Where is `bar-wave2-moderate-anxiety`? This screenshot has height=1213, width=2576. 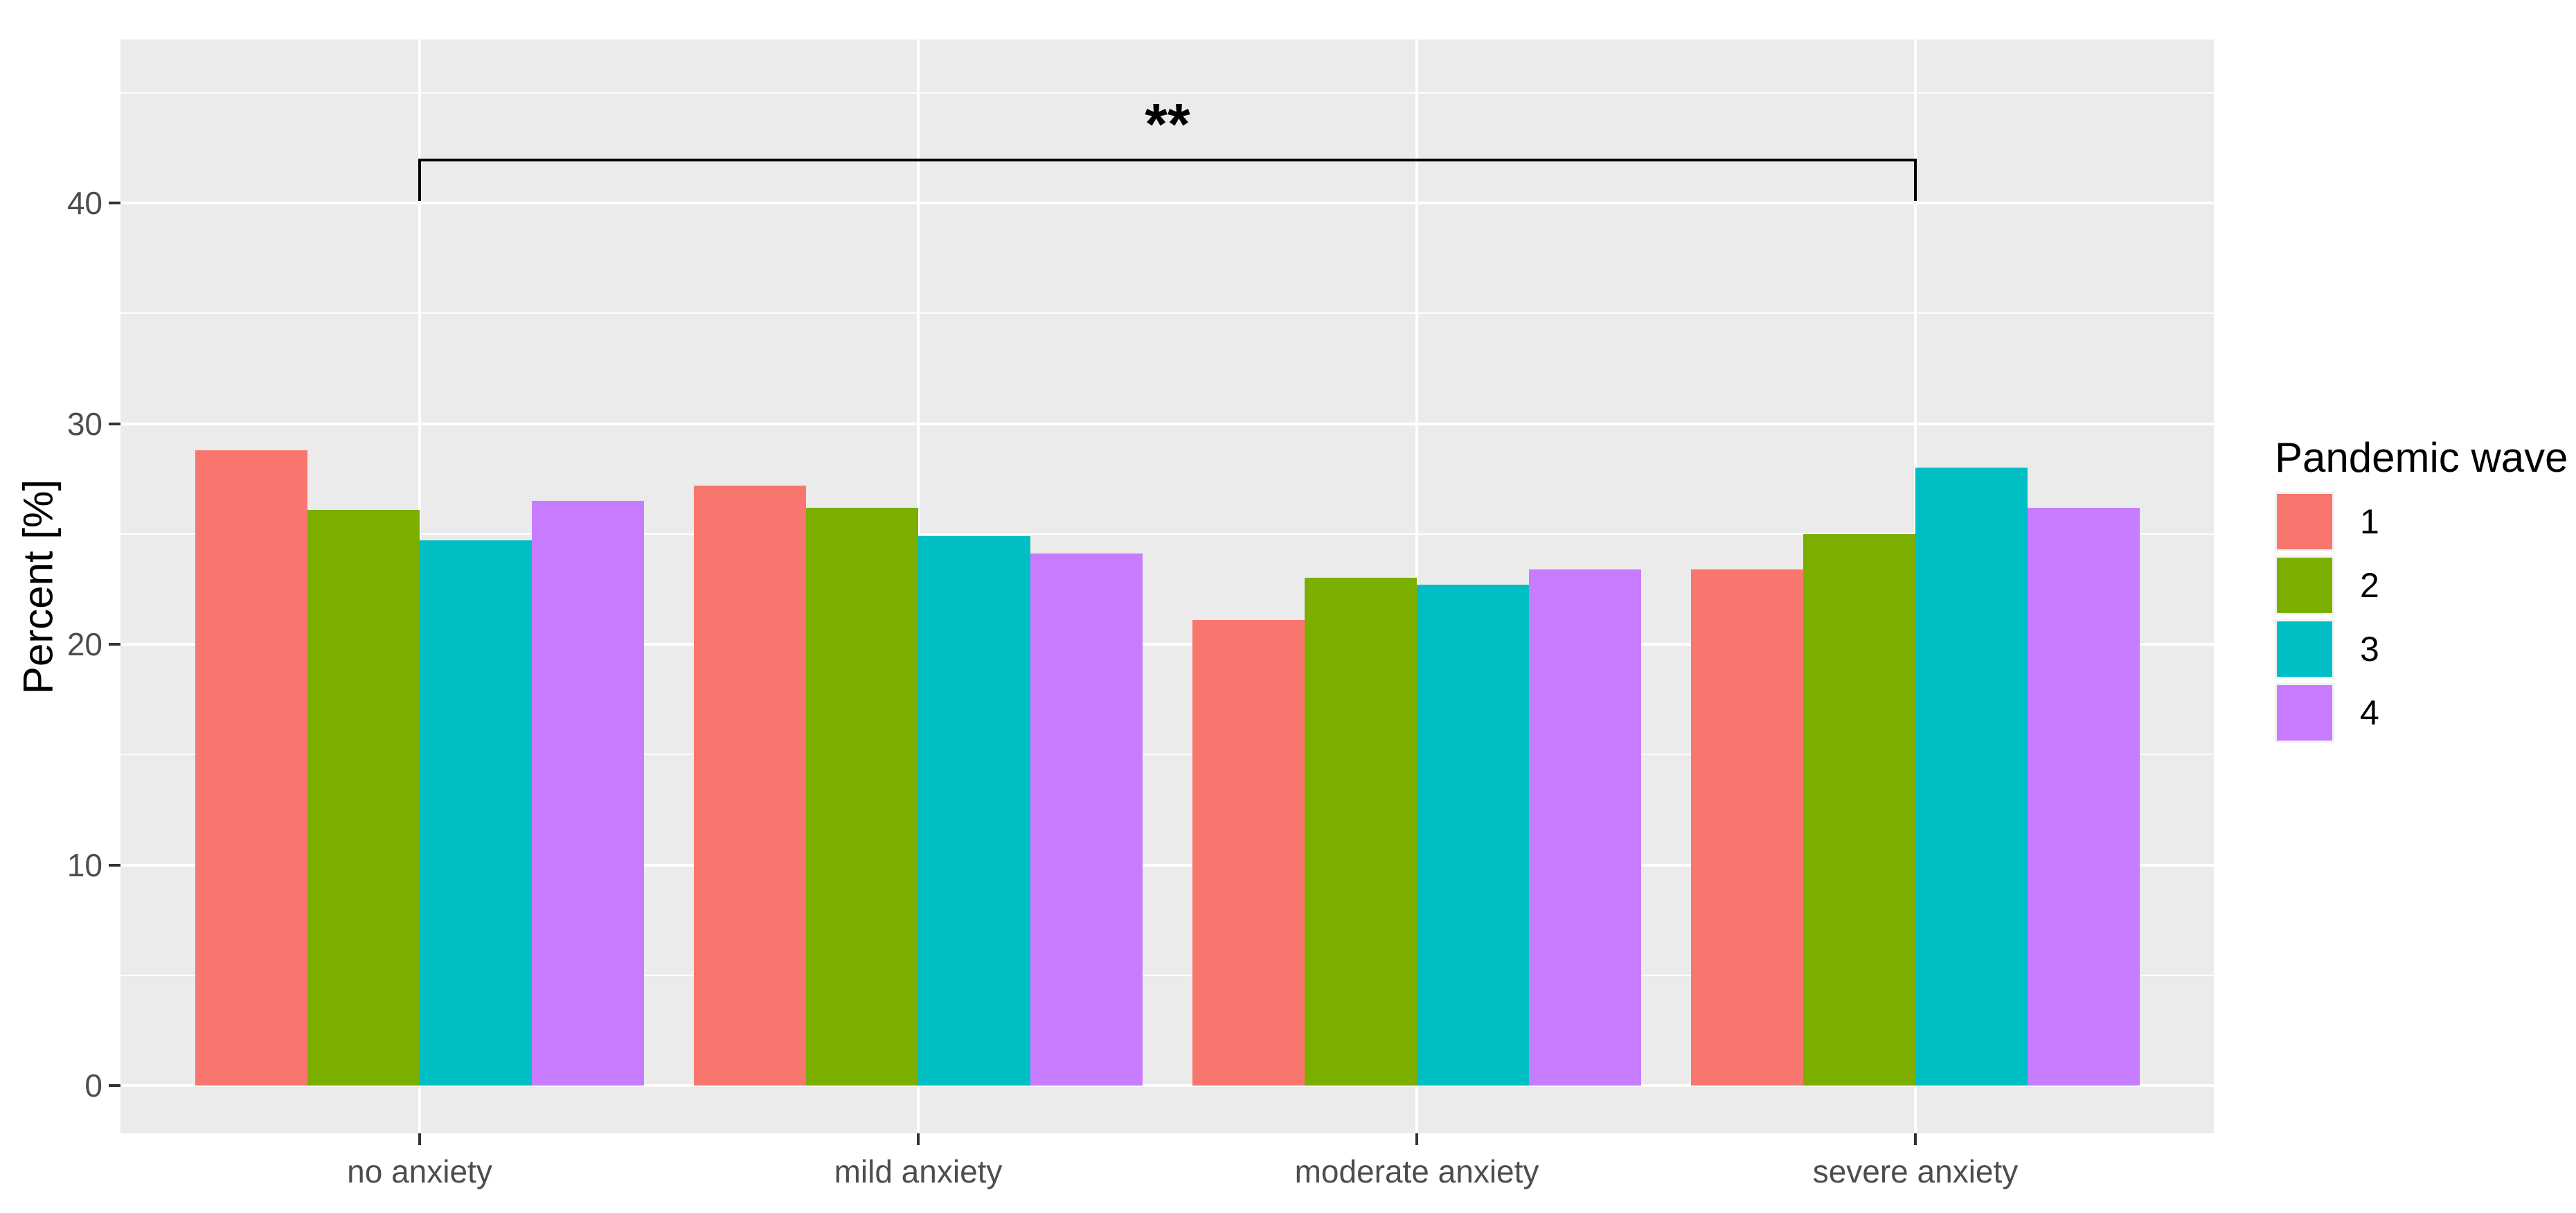
bar-wave2-moderate-anxiety is located at coordinates (1361, 832).